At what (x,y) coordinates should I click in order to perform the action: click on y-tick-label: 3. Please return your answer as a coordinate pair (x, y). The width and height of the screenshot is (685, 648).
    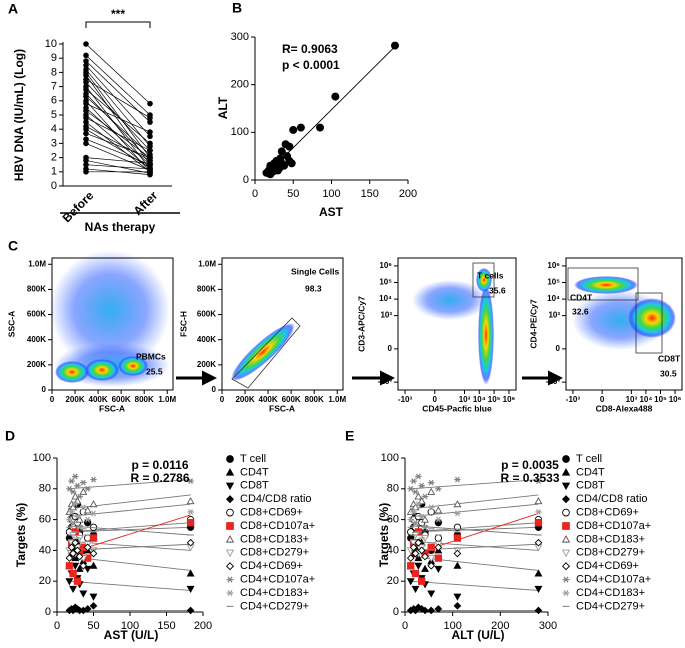
    Looking at the image, I should click on (54, 143).